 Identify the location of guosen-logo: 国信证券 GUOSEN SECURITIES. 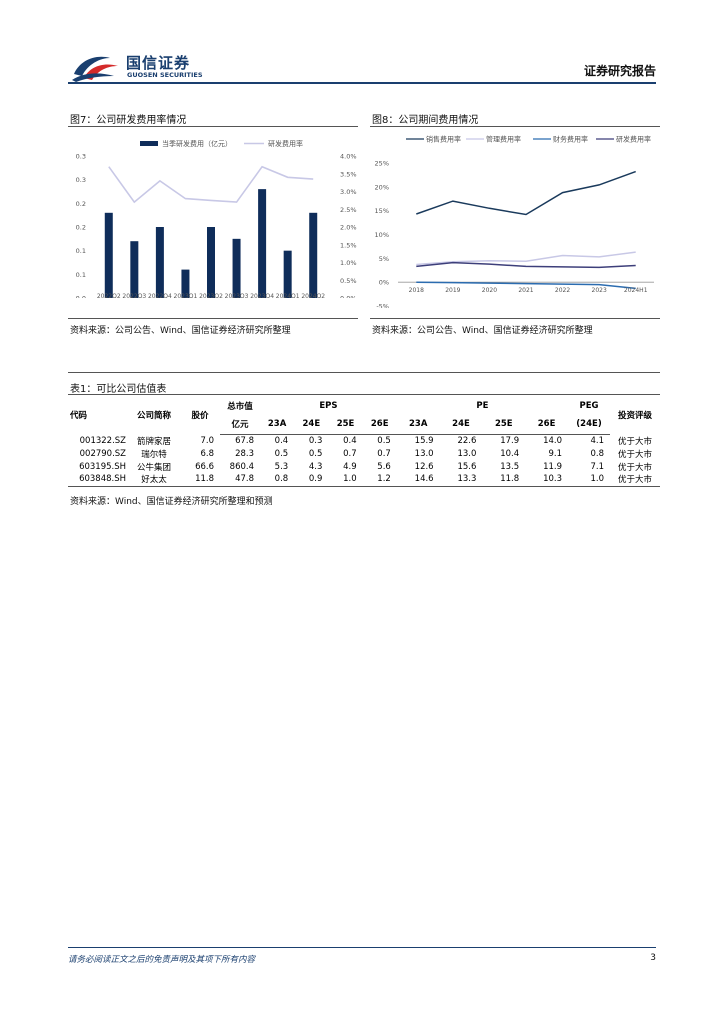
(140, 66).